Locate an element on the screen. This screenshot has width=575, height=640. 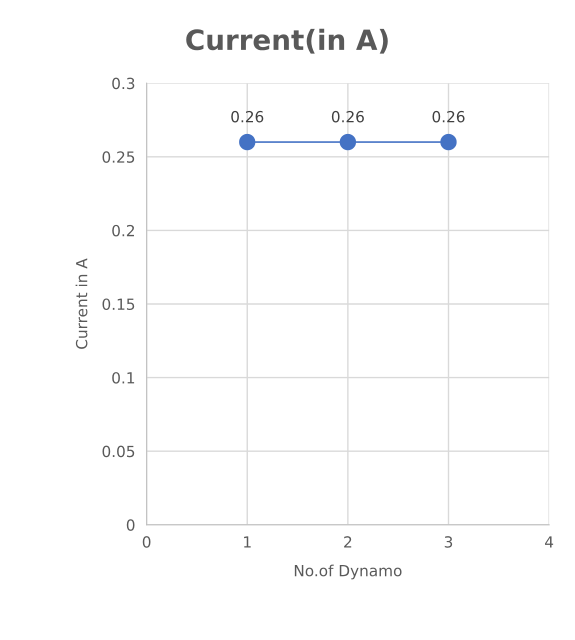
x-tick-label: 3 is located at coordinates (448, 542).